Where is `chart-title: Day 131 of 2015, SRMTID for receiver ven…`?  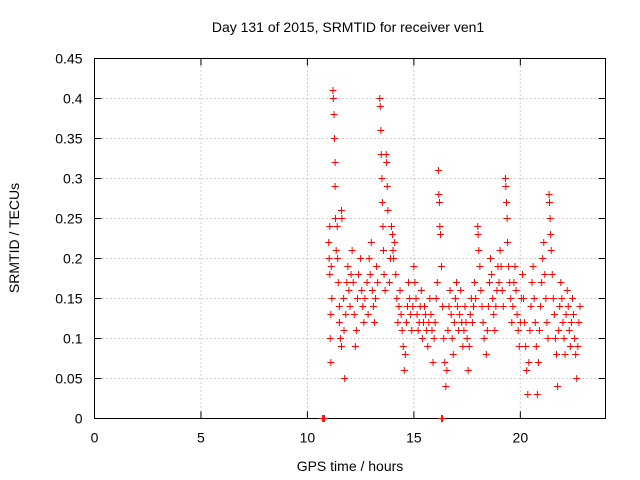 chart-title: Day 131 of 2015, SRMTID for receiver ven… is located at coordinates (348, 27).